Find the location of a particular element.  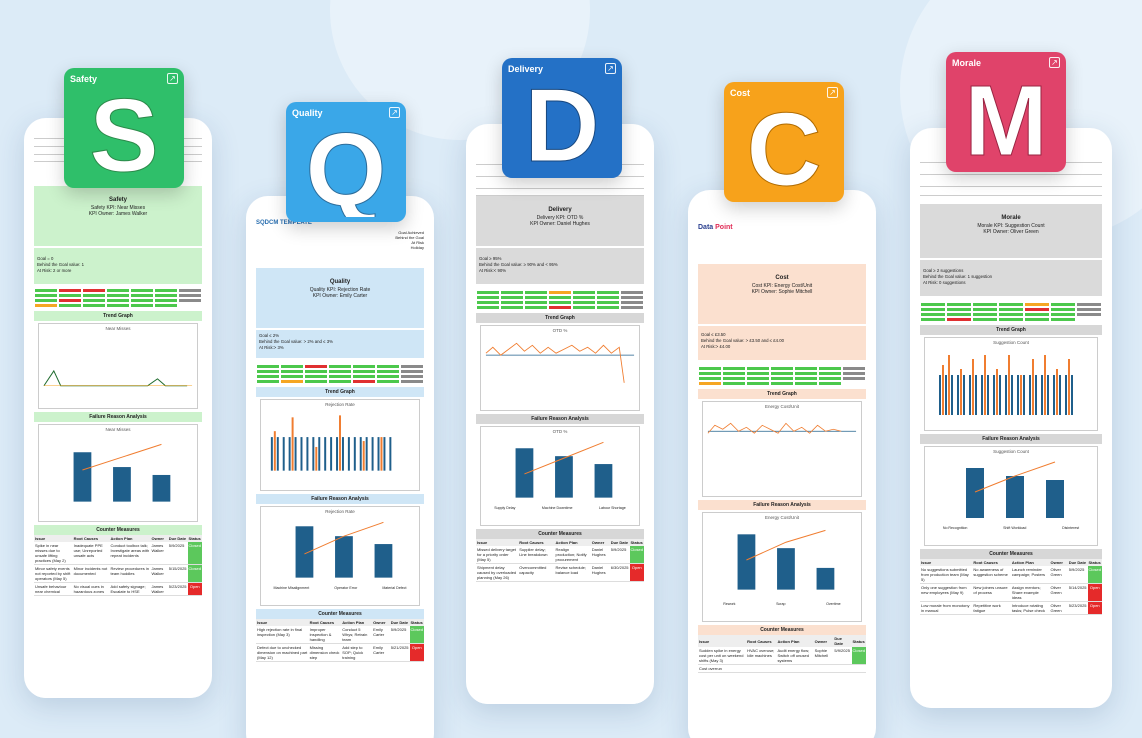

pareto-chart: Energy Cost/Unit Rework Scrap Overtime is located at coordinates (782, 567).